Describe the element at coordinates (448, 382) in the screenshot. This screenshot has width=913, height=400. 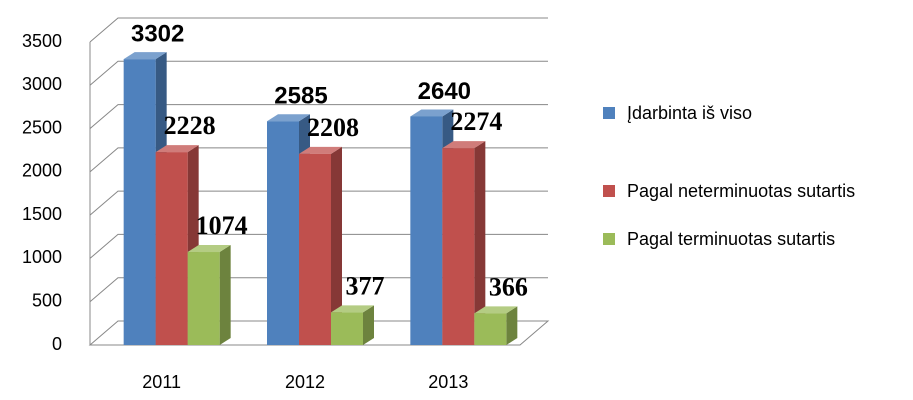
I see `x-tick-label: 2013` at that location.